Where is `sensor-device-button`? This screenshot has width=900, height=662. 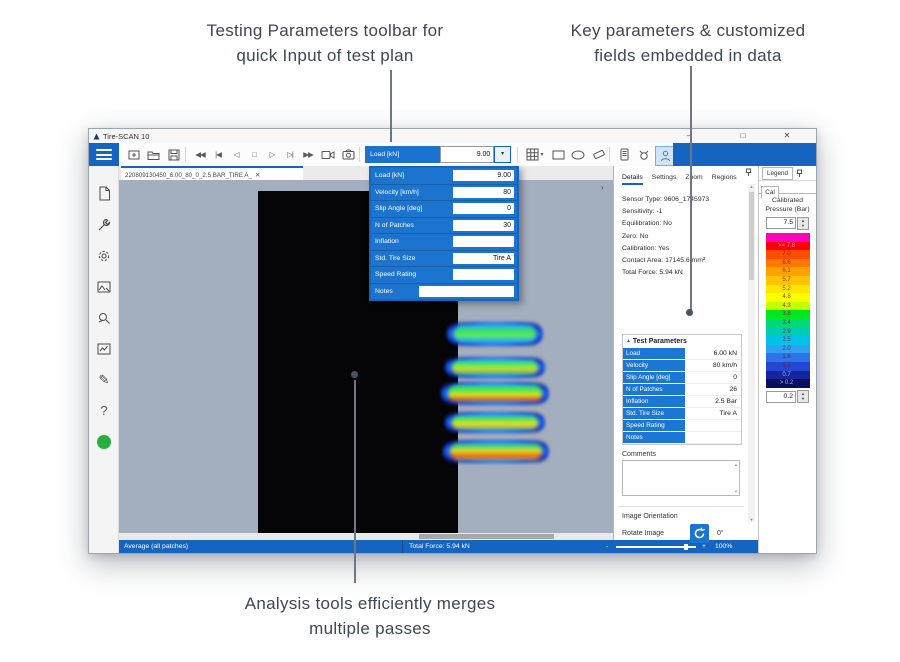
sensor-device-button is located at coordinates (624, 155).